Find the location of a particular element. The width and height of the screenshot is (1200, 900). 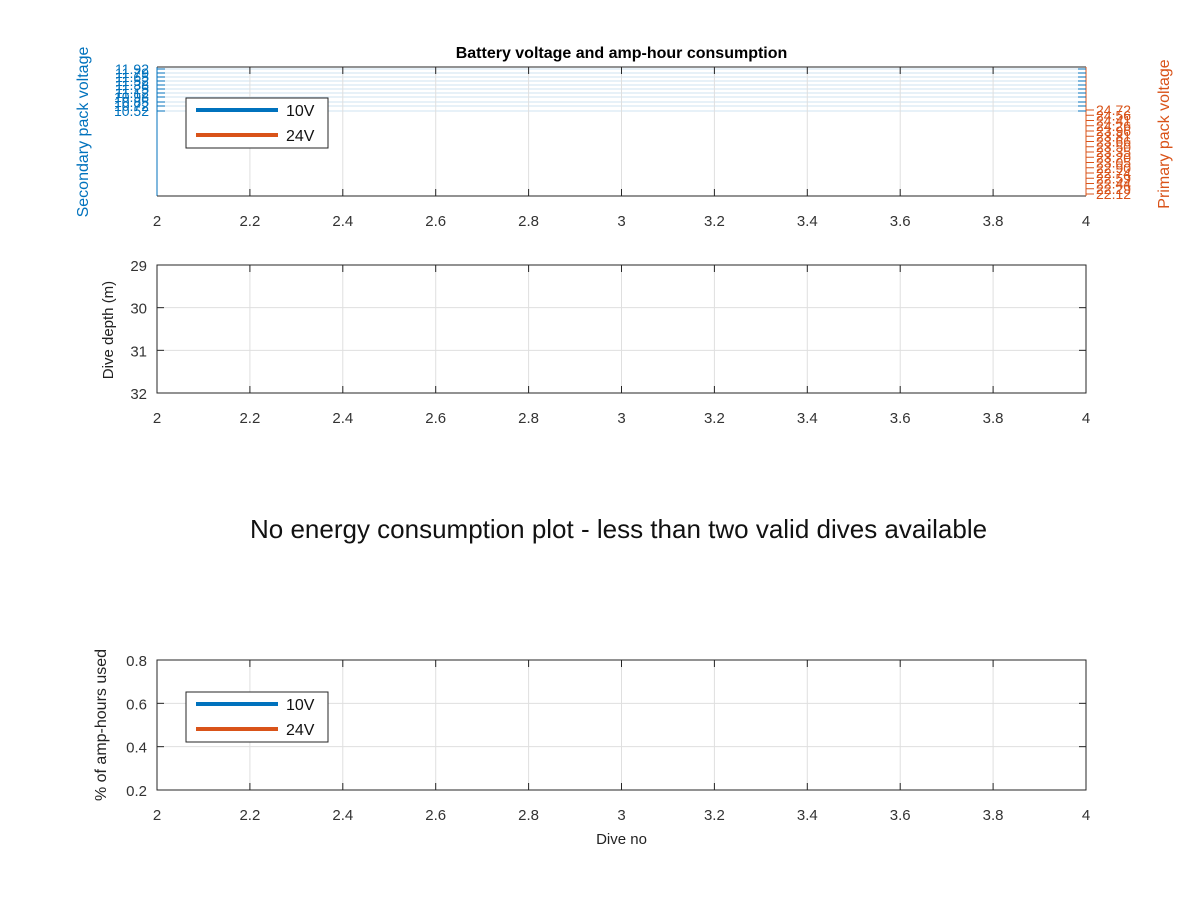

left-y-tick-label: 11.25 is located at coordinates (132, 89).